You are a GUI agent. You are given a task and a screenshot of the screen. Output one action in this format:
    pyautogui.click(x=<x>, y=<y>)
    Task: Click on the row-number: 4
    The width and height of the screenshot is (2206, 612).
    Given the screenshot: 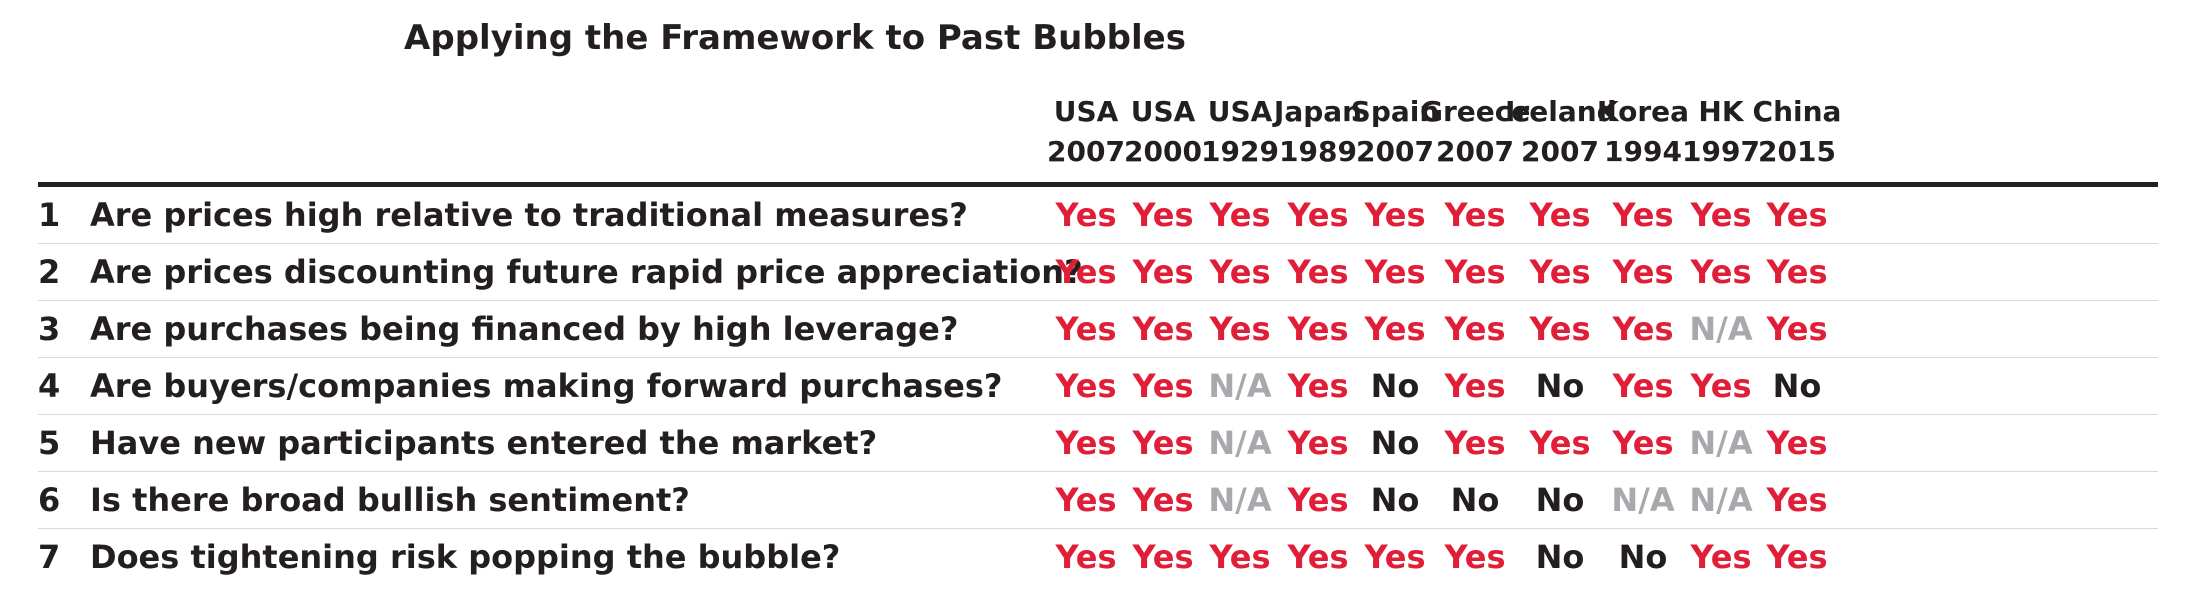 What is the action you would take?
    pyautogui.click(x=49, y=386)
    